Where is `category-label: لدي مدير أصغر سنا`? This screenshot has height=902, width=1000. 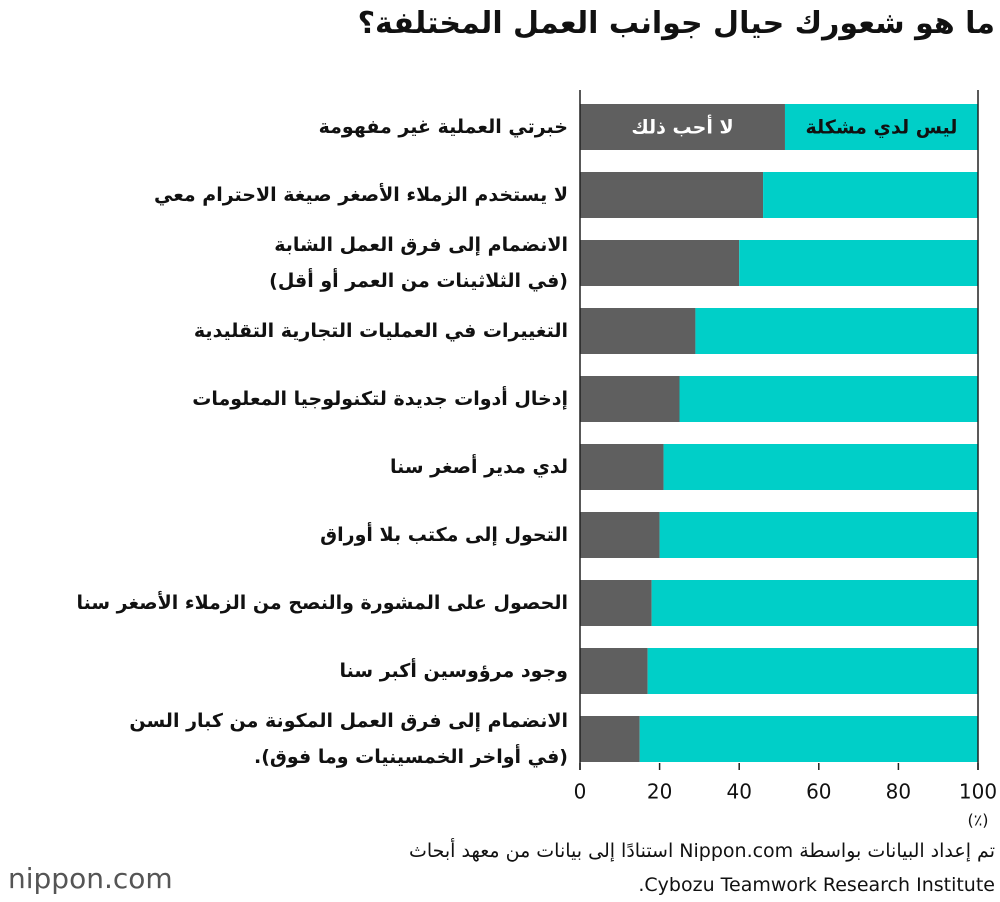 category-label: لدي مدير أصغر سنا is located at coordinates (478, 467).